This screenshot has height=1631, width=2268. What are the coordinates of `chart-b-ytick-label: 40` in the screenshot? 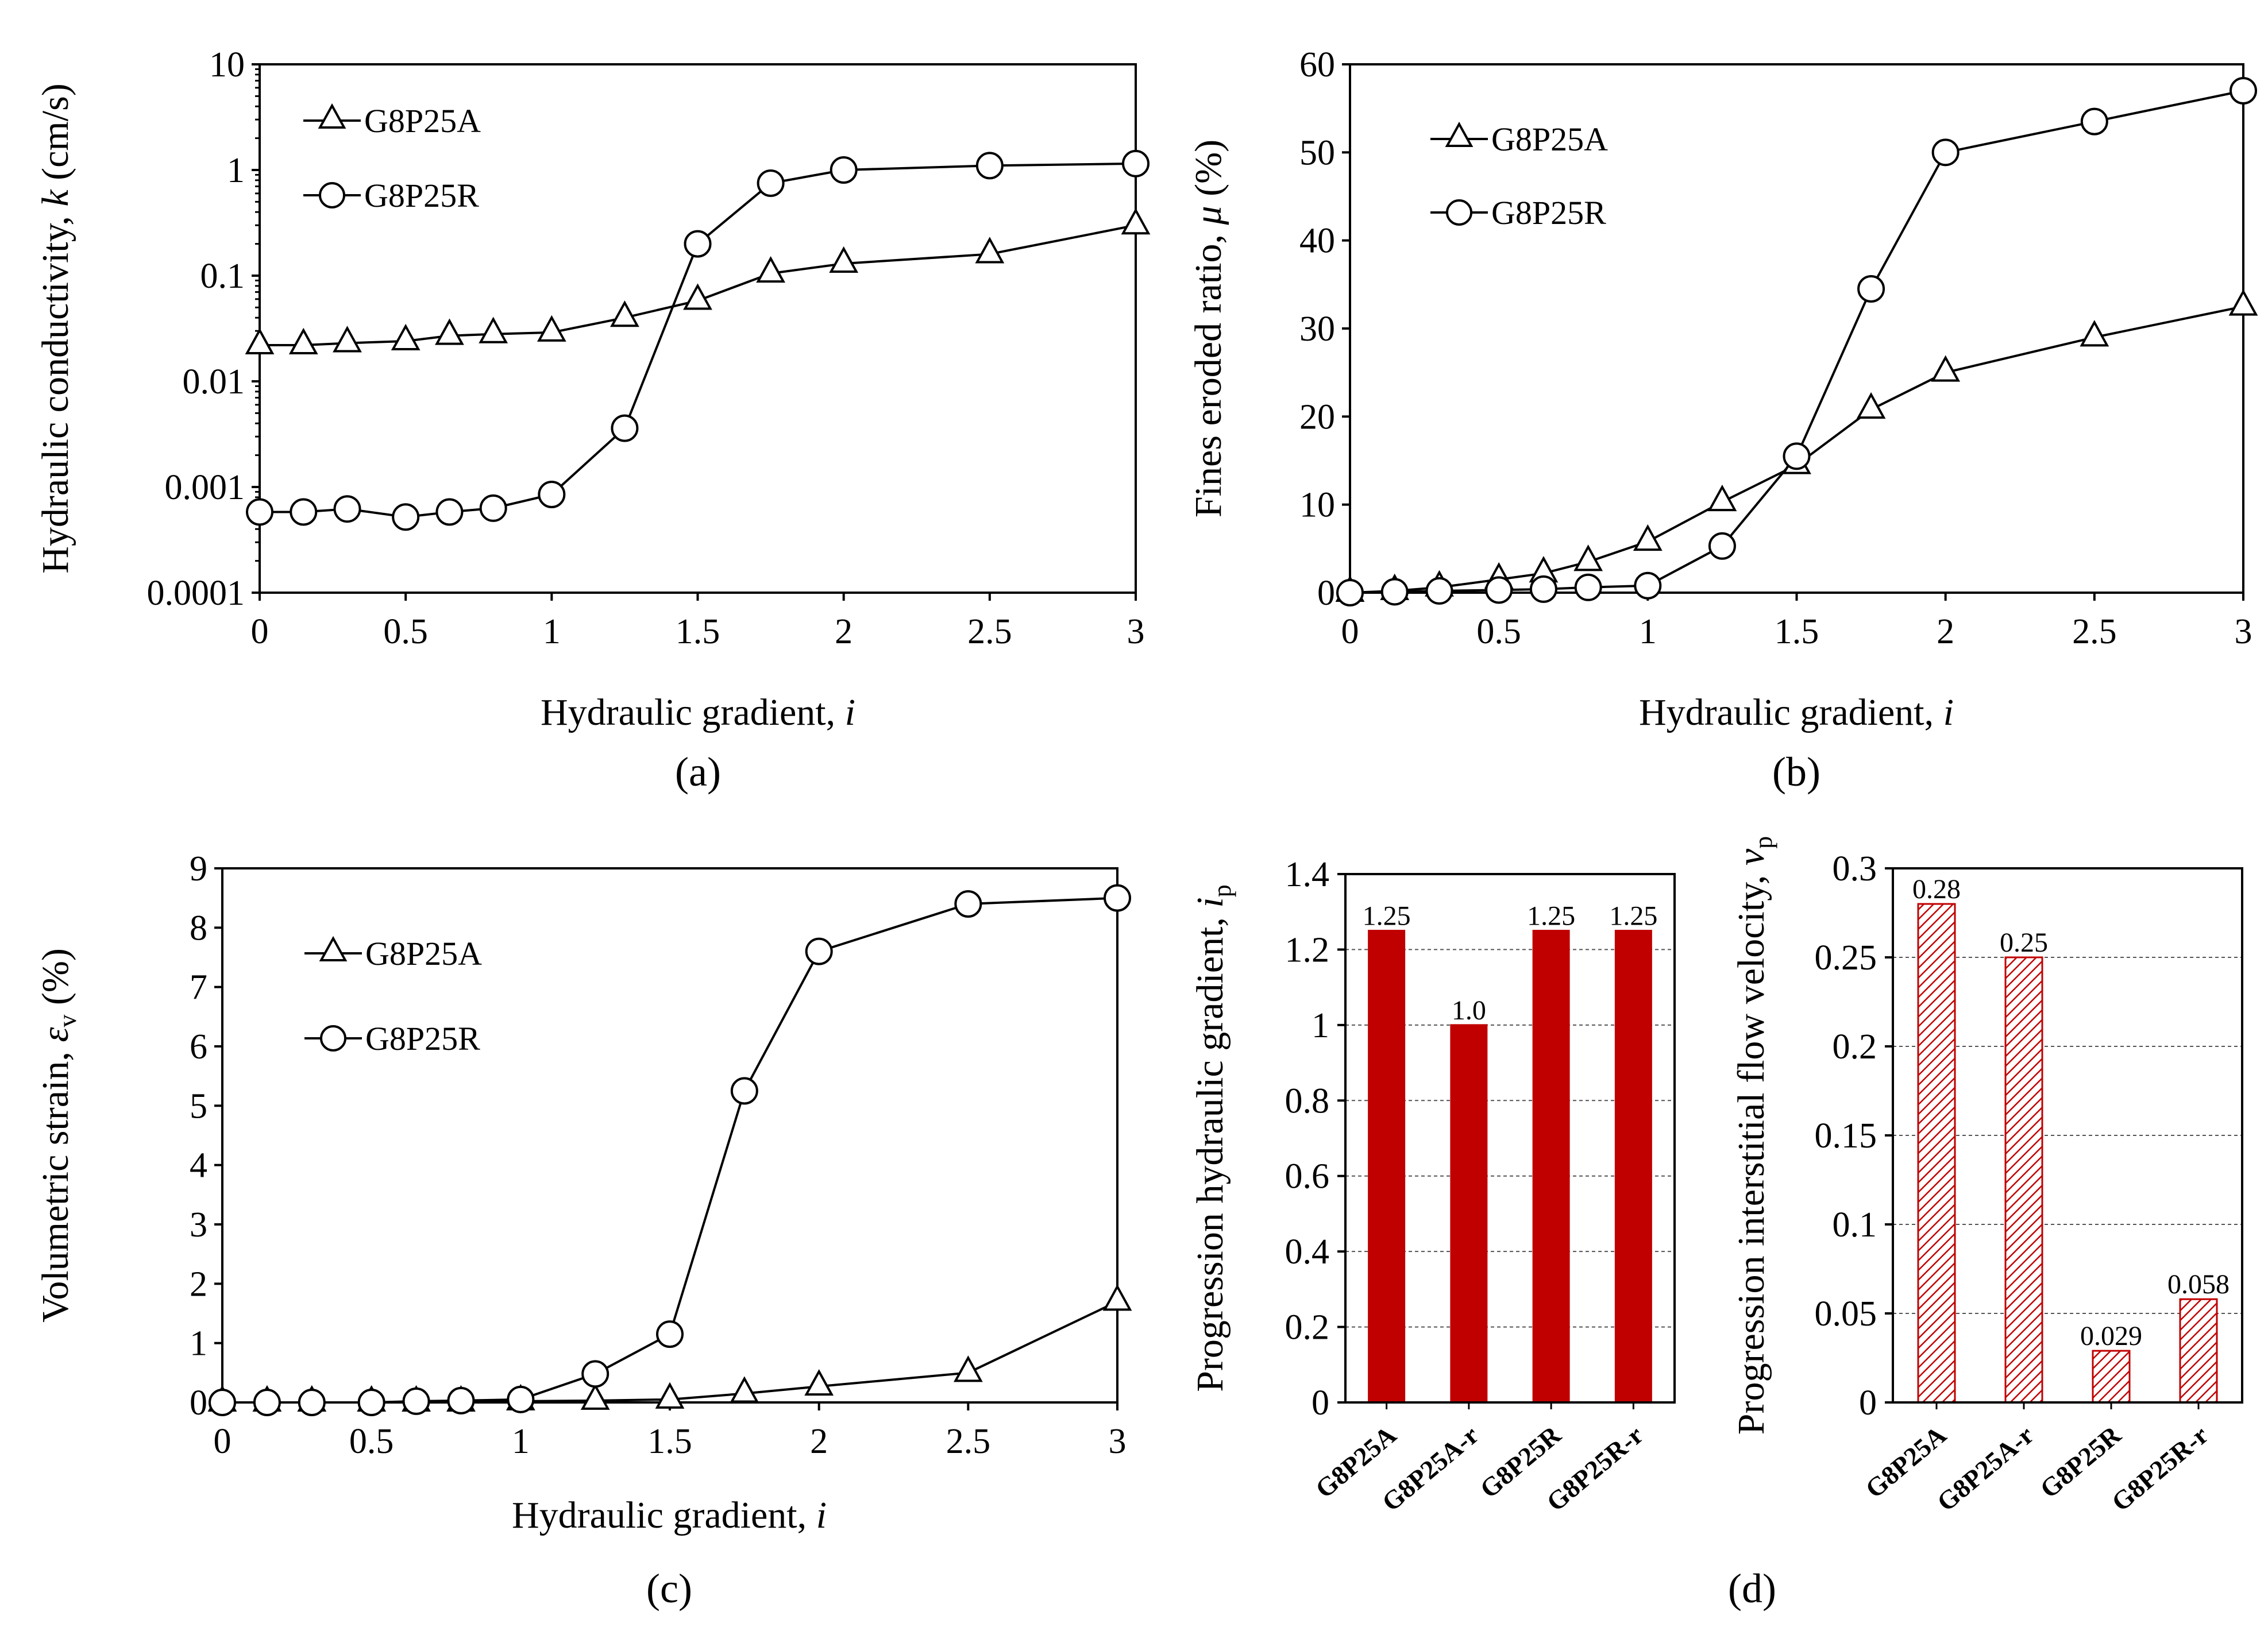 It's located at (1317, 241).